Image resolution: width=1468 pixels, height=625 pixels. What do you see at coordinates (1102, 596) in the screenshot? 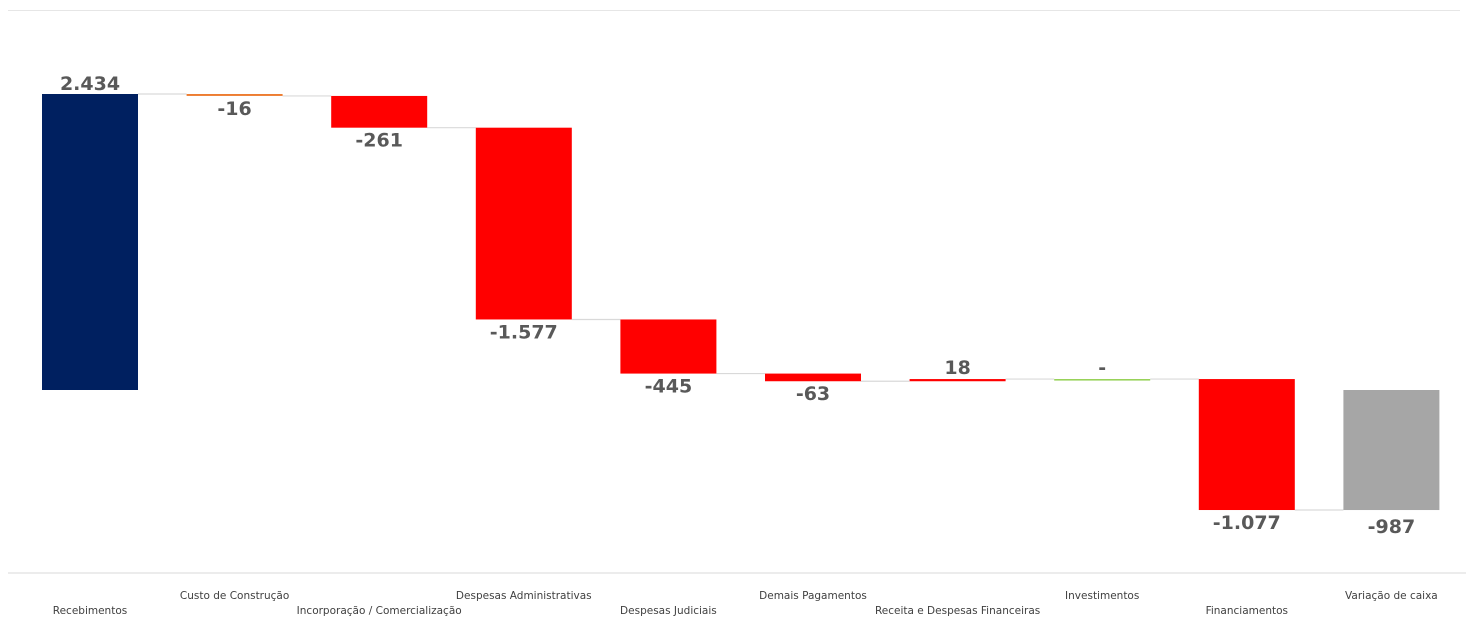
I see `category-label-investimentos: Investimentos` at bounding box center [1102, 596].